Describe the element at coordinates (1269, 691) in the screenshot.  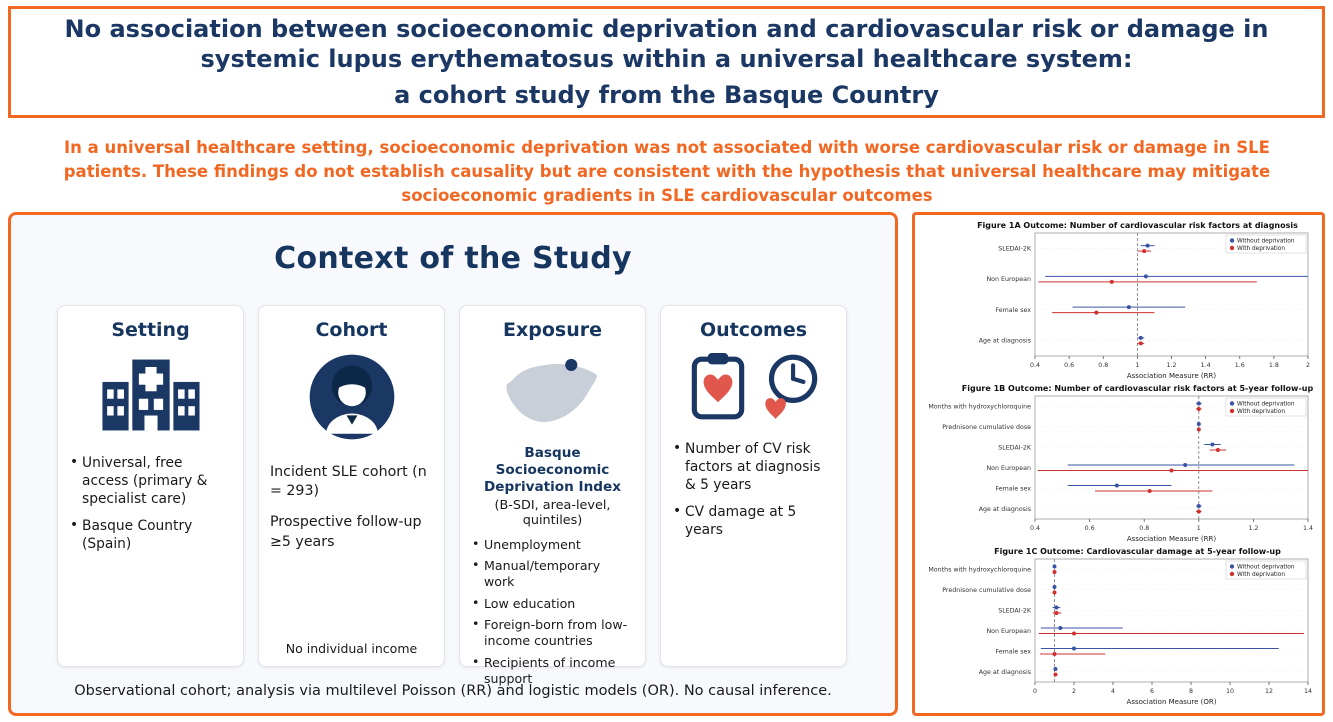
I see `svg-text: 12` at that location.